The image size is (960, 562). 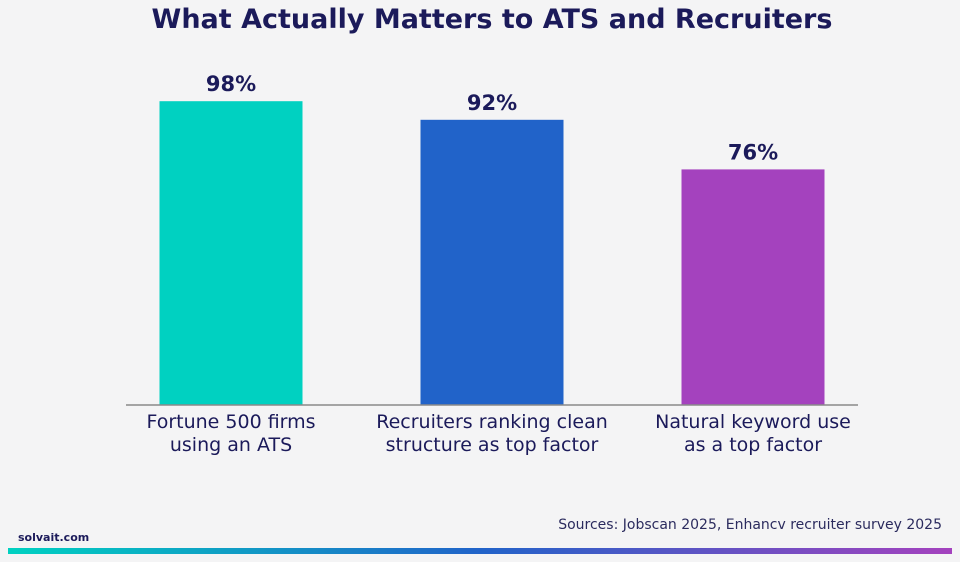 I want to click on value-labels-group: 98% 92% 76%, so click(x=492, y=118).